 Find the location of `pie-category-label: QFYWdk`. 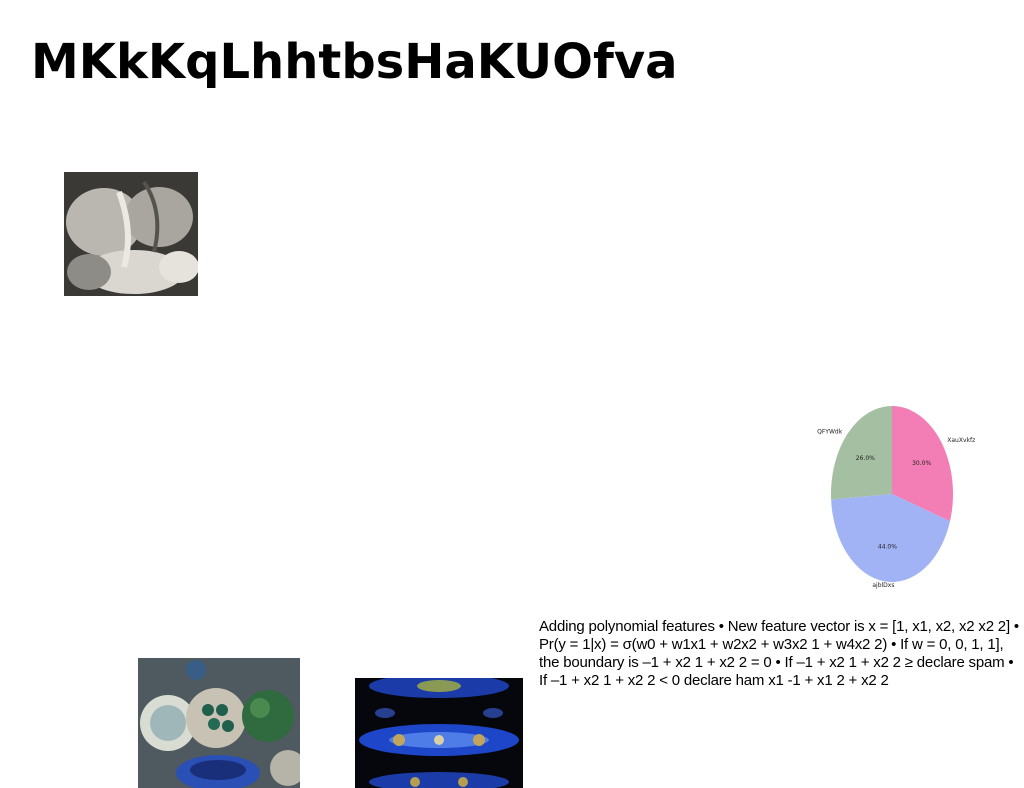

pie-category-label: QFYWdk is located at coordinates (830, 431).